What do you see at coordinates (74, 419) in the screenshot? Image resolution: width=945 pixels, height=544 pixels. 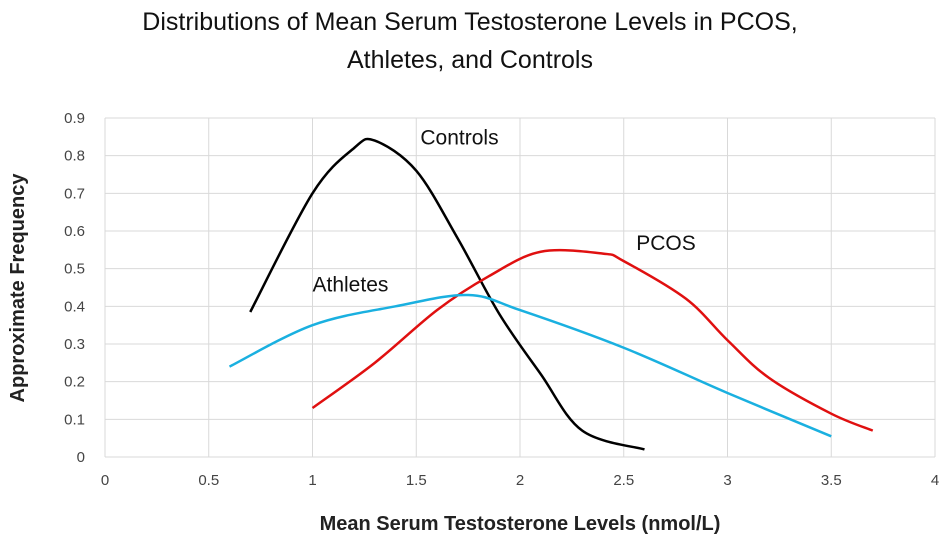 I see `y-tick-label: 0.1` at bounding box center [74, 419].